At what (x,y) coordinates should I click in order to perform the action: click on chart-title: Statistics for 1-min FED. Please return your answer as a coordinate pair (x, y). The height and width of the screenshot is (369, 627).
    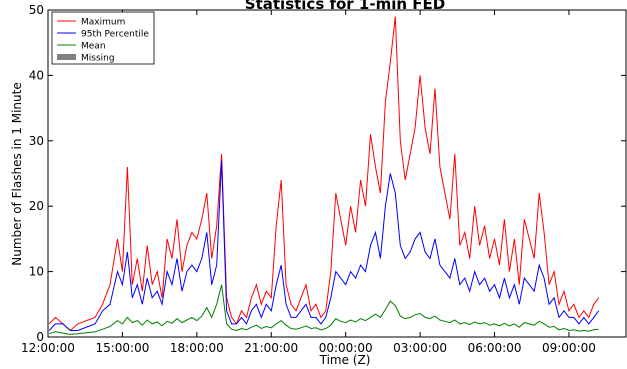
    Looking at the image, I should click on (345, 6).